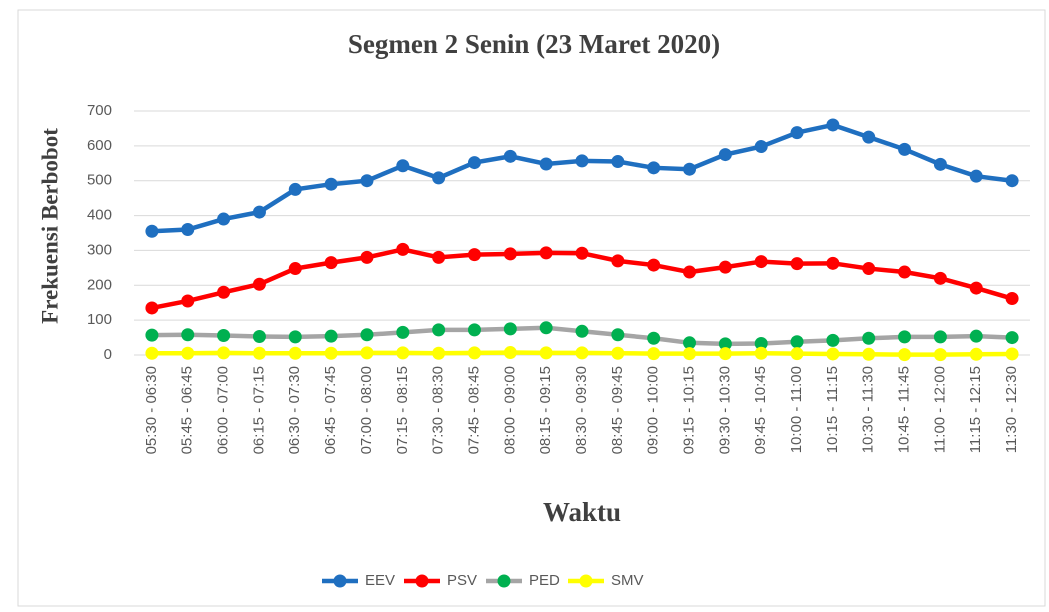 The width and height of the screenshot is (1049, 612). Describe the element at coordinates (438, 410) in the screenshot. I see `x-tick-label: 07:30 - 08:30` at that location.